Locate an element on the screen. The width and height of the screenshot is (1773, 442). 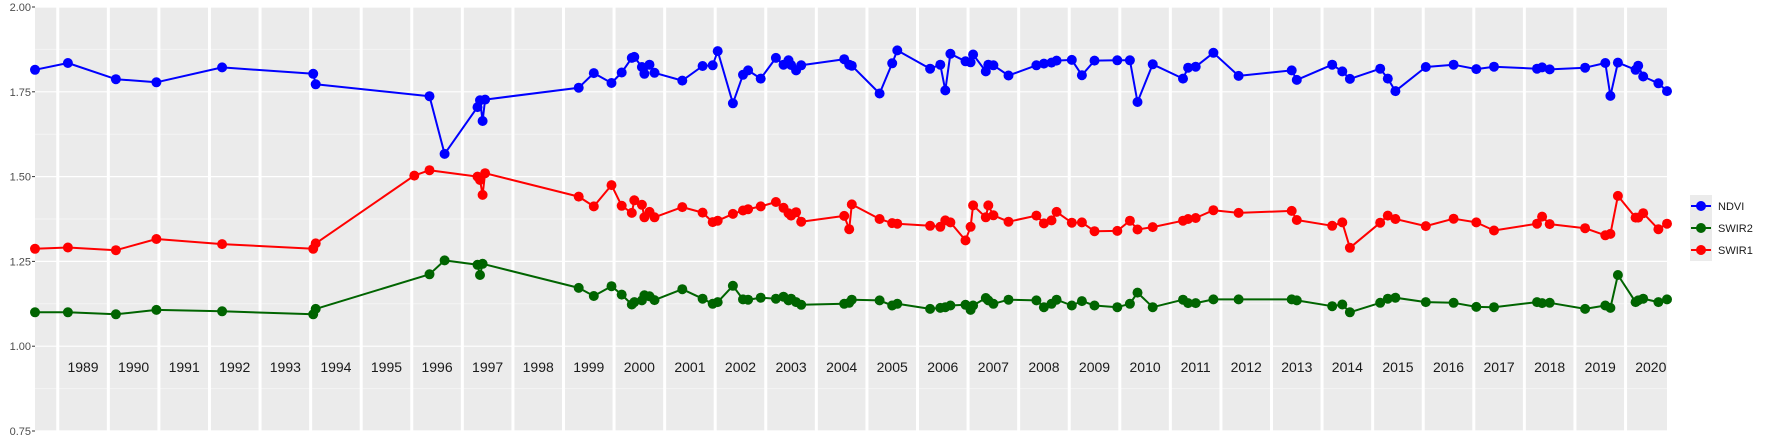
year-label: 2016 is located at coordinates (1448, 367).